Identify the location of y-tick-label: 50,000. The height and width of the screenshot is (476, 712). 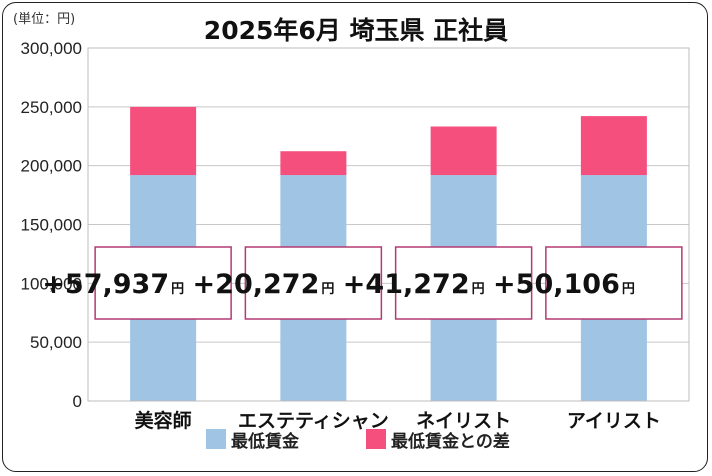
(56, 342).